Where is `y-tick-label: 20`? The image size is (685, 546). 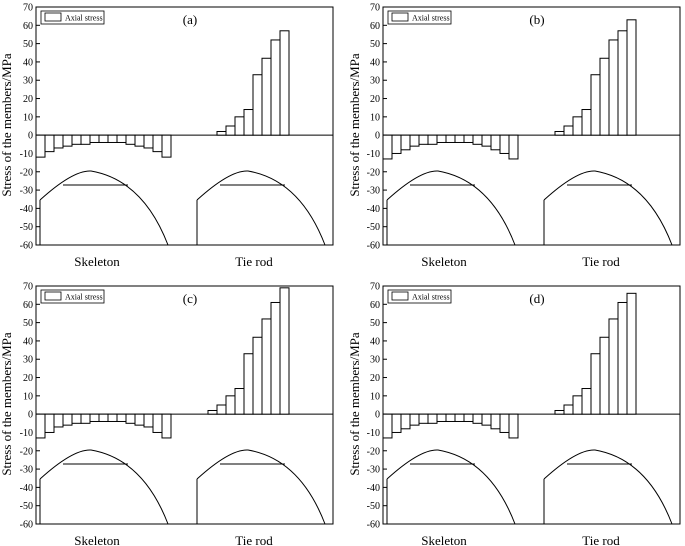 y-tick-label: 20 is located at coordinates (375, 99).